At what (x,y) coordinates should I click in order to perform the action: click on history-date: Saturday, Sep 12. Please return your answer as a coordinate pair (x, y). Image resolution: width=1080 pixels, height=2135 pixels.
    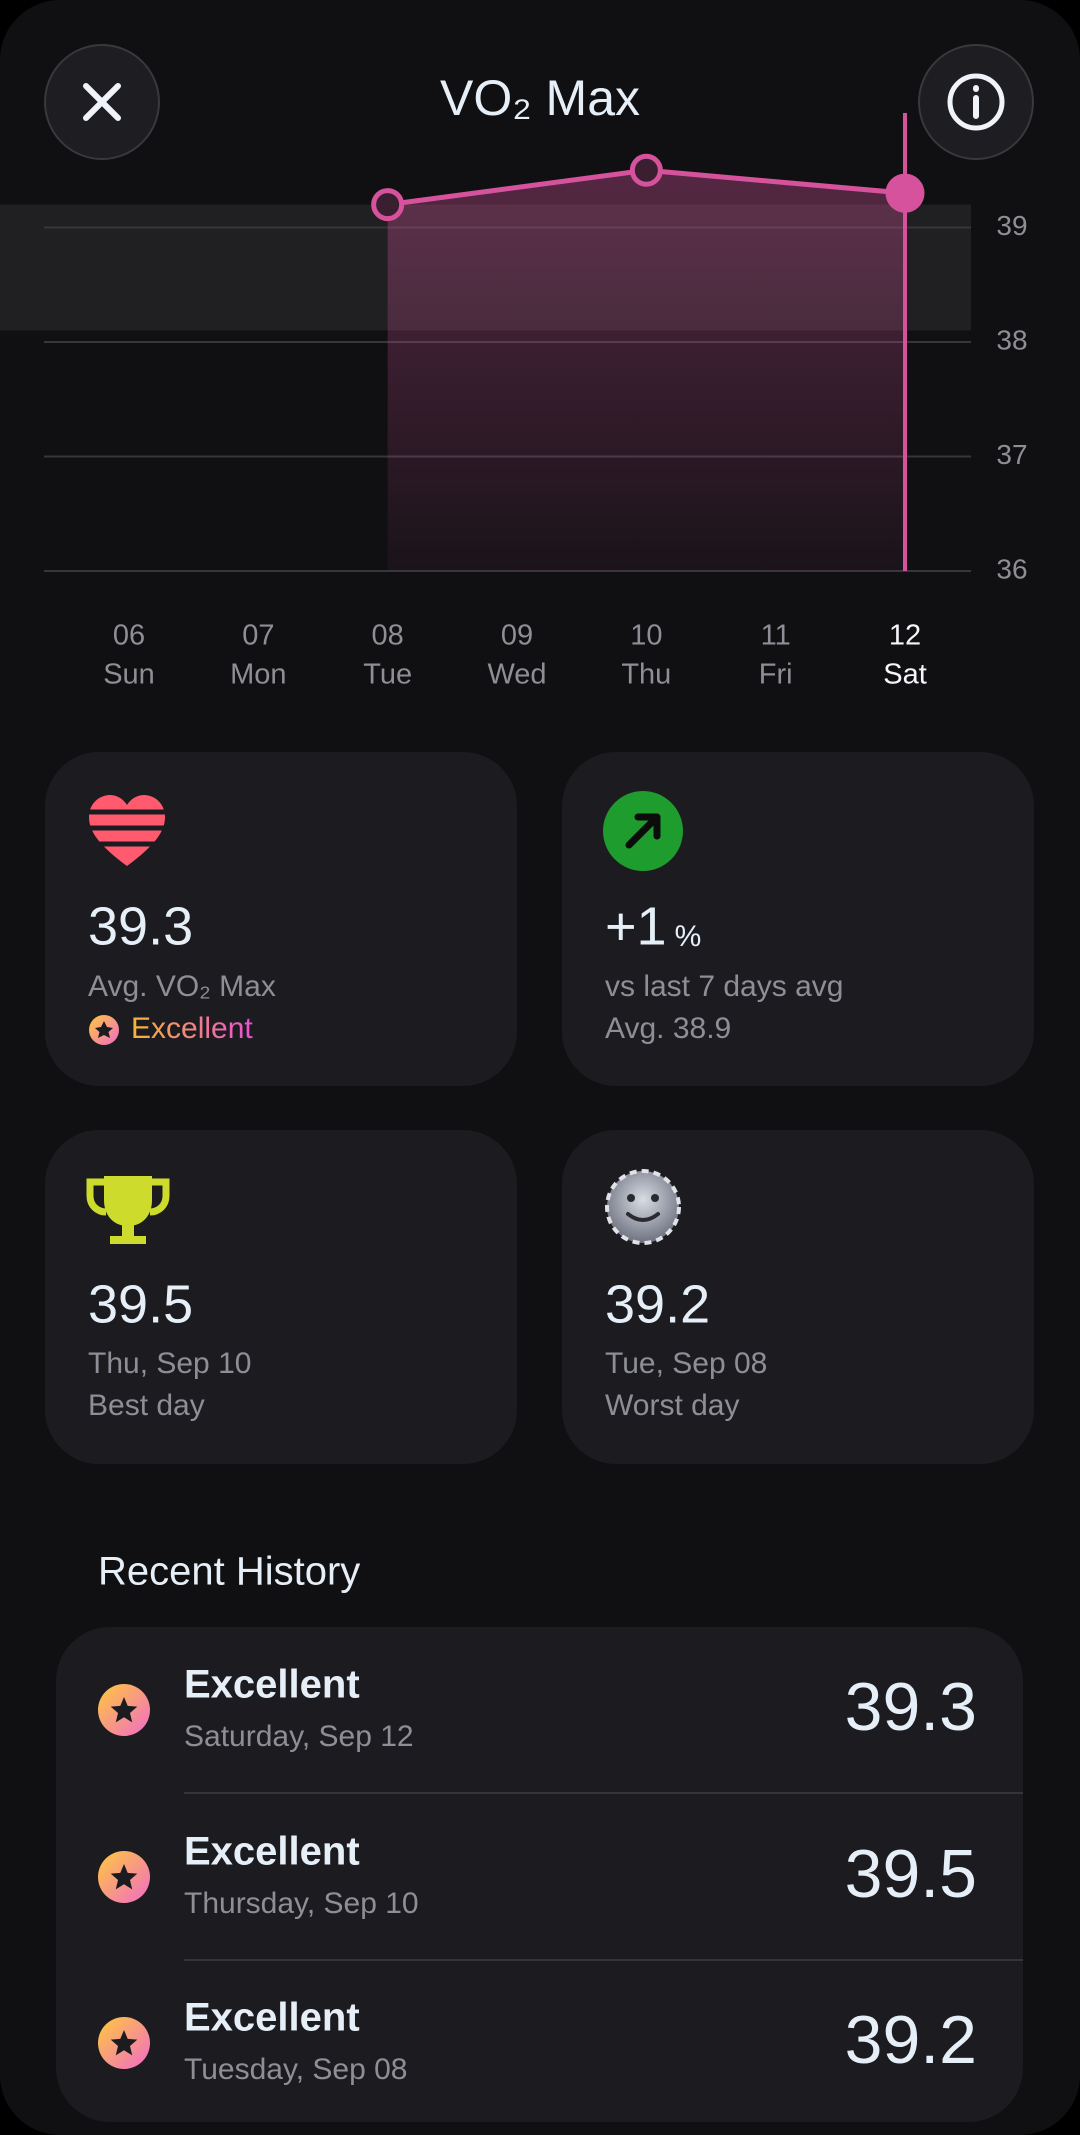
    Looking at the image, I should click on (299, 1736).